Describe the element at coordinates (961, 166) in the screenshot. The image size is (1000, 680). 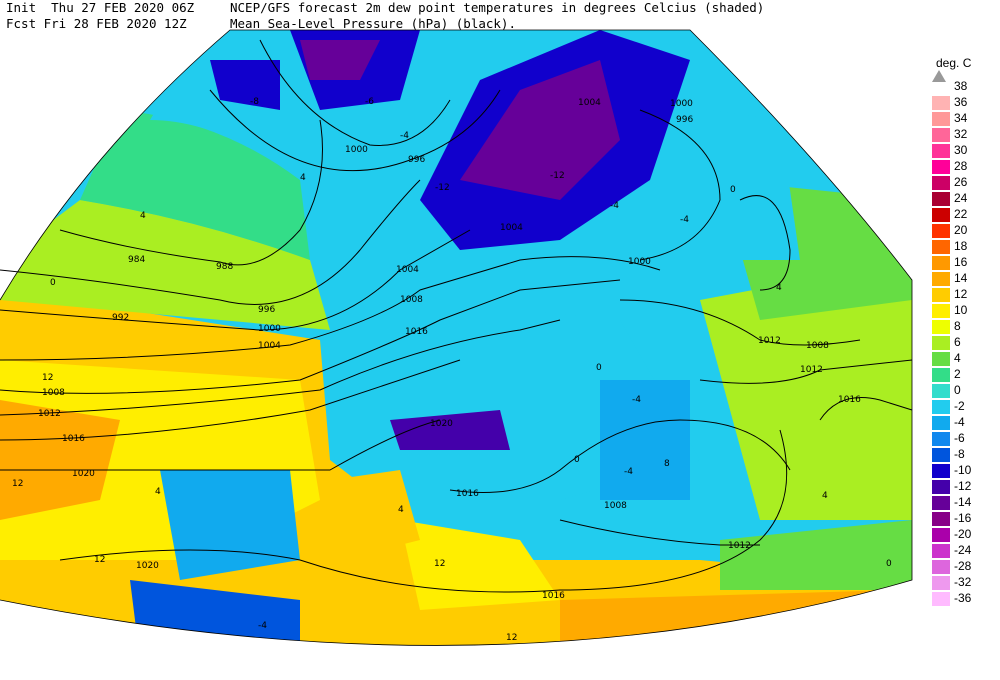
I see `legend-label: 28` at that location.